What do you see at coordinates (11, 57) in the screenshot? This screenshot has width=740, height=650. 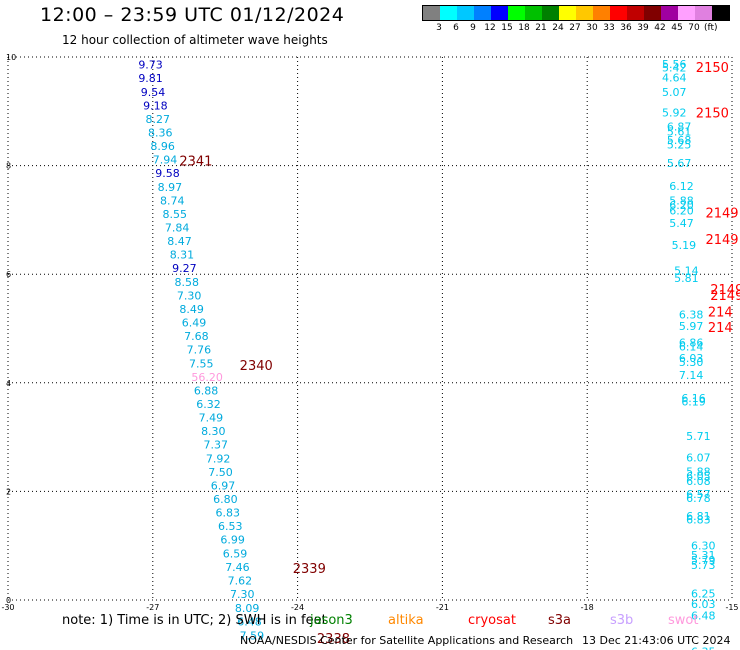 I see `y-tick-label: 10` at bounding box center [11, 57].